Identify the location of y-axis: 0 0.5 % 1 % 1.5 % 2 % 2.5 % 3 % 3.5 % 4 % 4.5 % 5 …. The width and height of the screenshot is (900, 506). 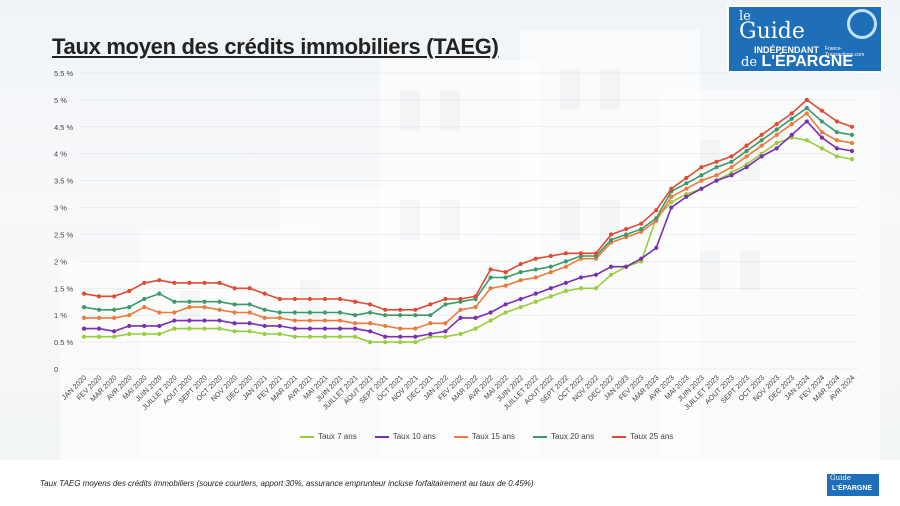
(64, 221).